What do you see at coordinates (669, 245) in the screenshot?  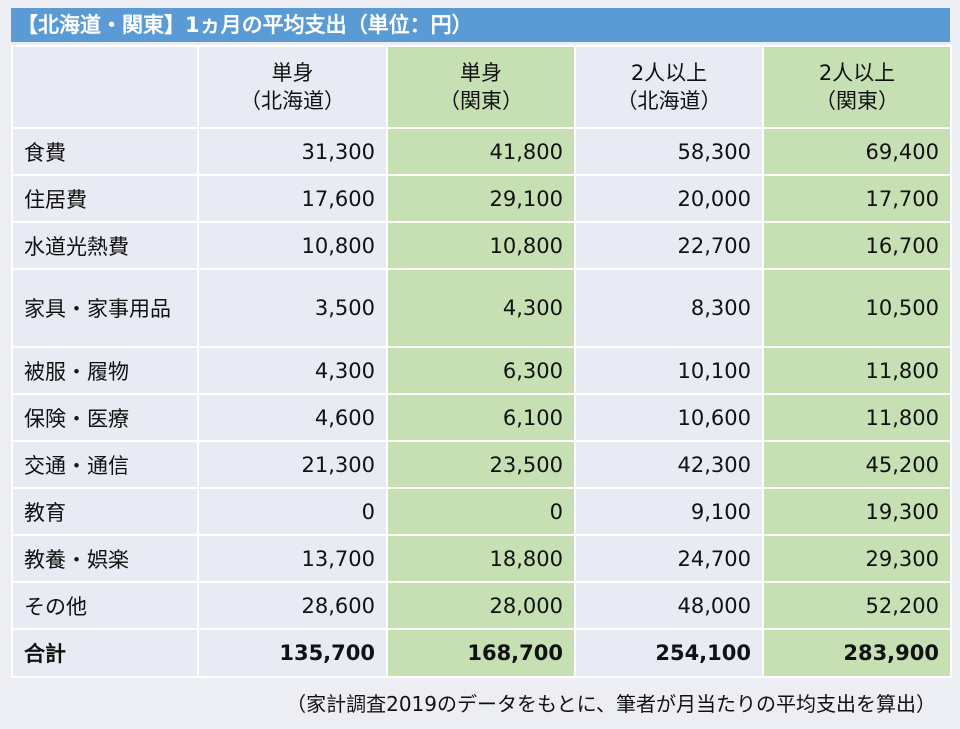 I see `table-cell: 22,700` at bounding box center [669, 245].